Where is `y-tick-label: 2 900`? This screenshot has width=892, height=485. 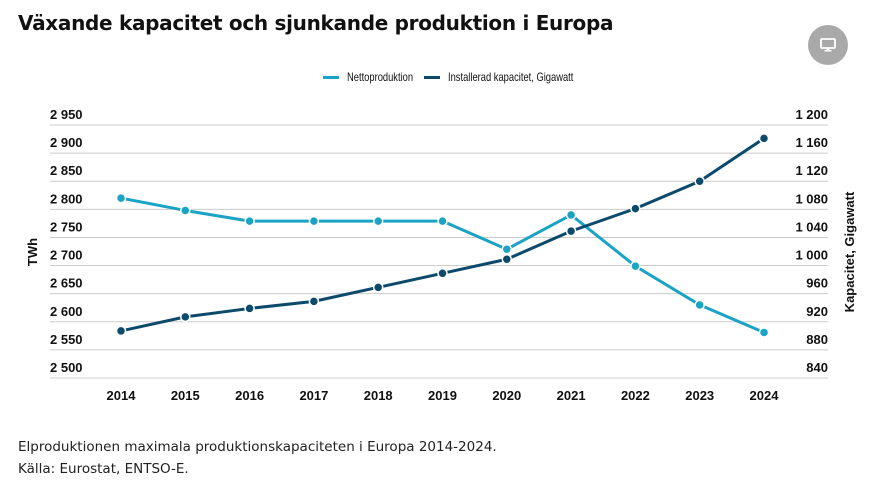 y-tick-label: 2 900 is located at coordinates (66, 142).